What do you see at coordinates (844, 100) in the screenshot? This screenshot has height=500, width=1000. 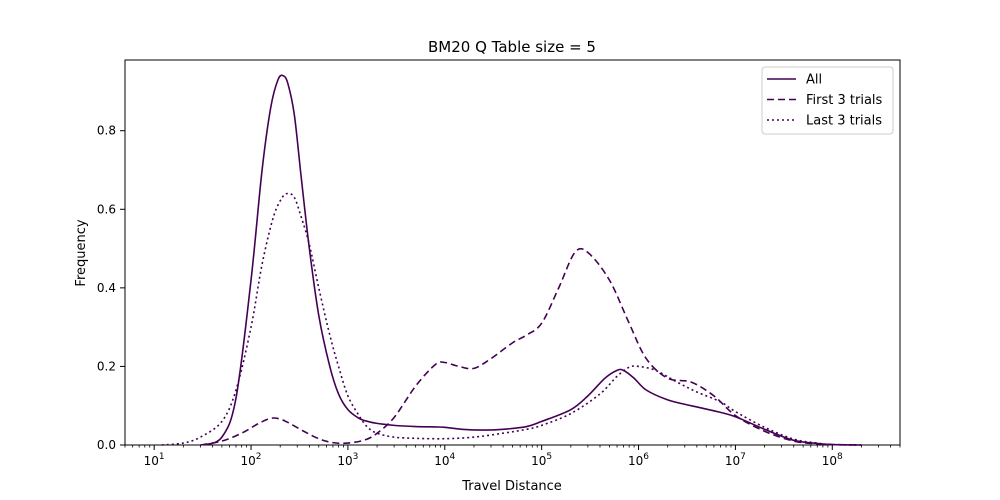 I see `legend-label: First 3 trials` at bounding box center [844, 100].